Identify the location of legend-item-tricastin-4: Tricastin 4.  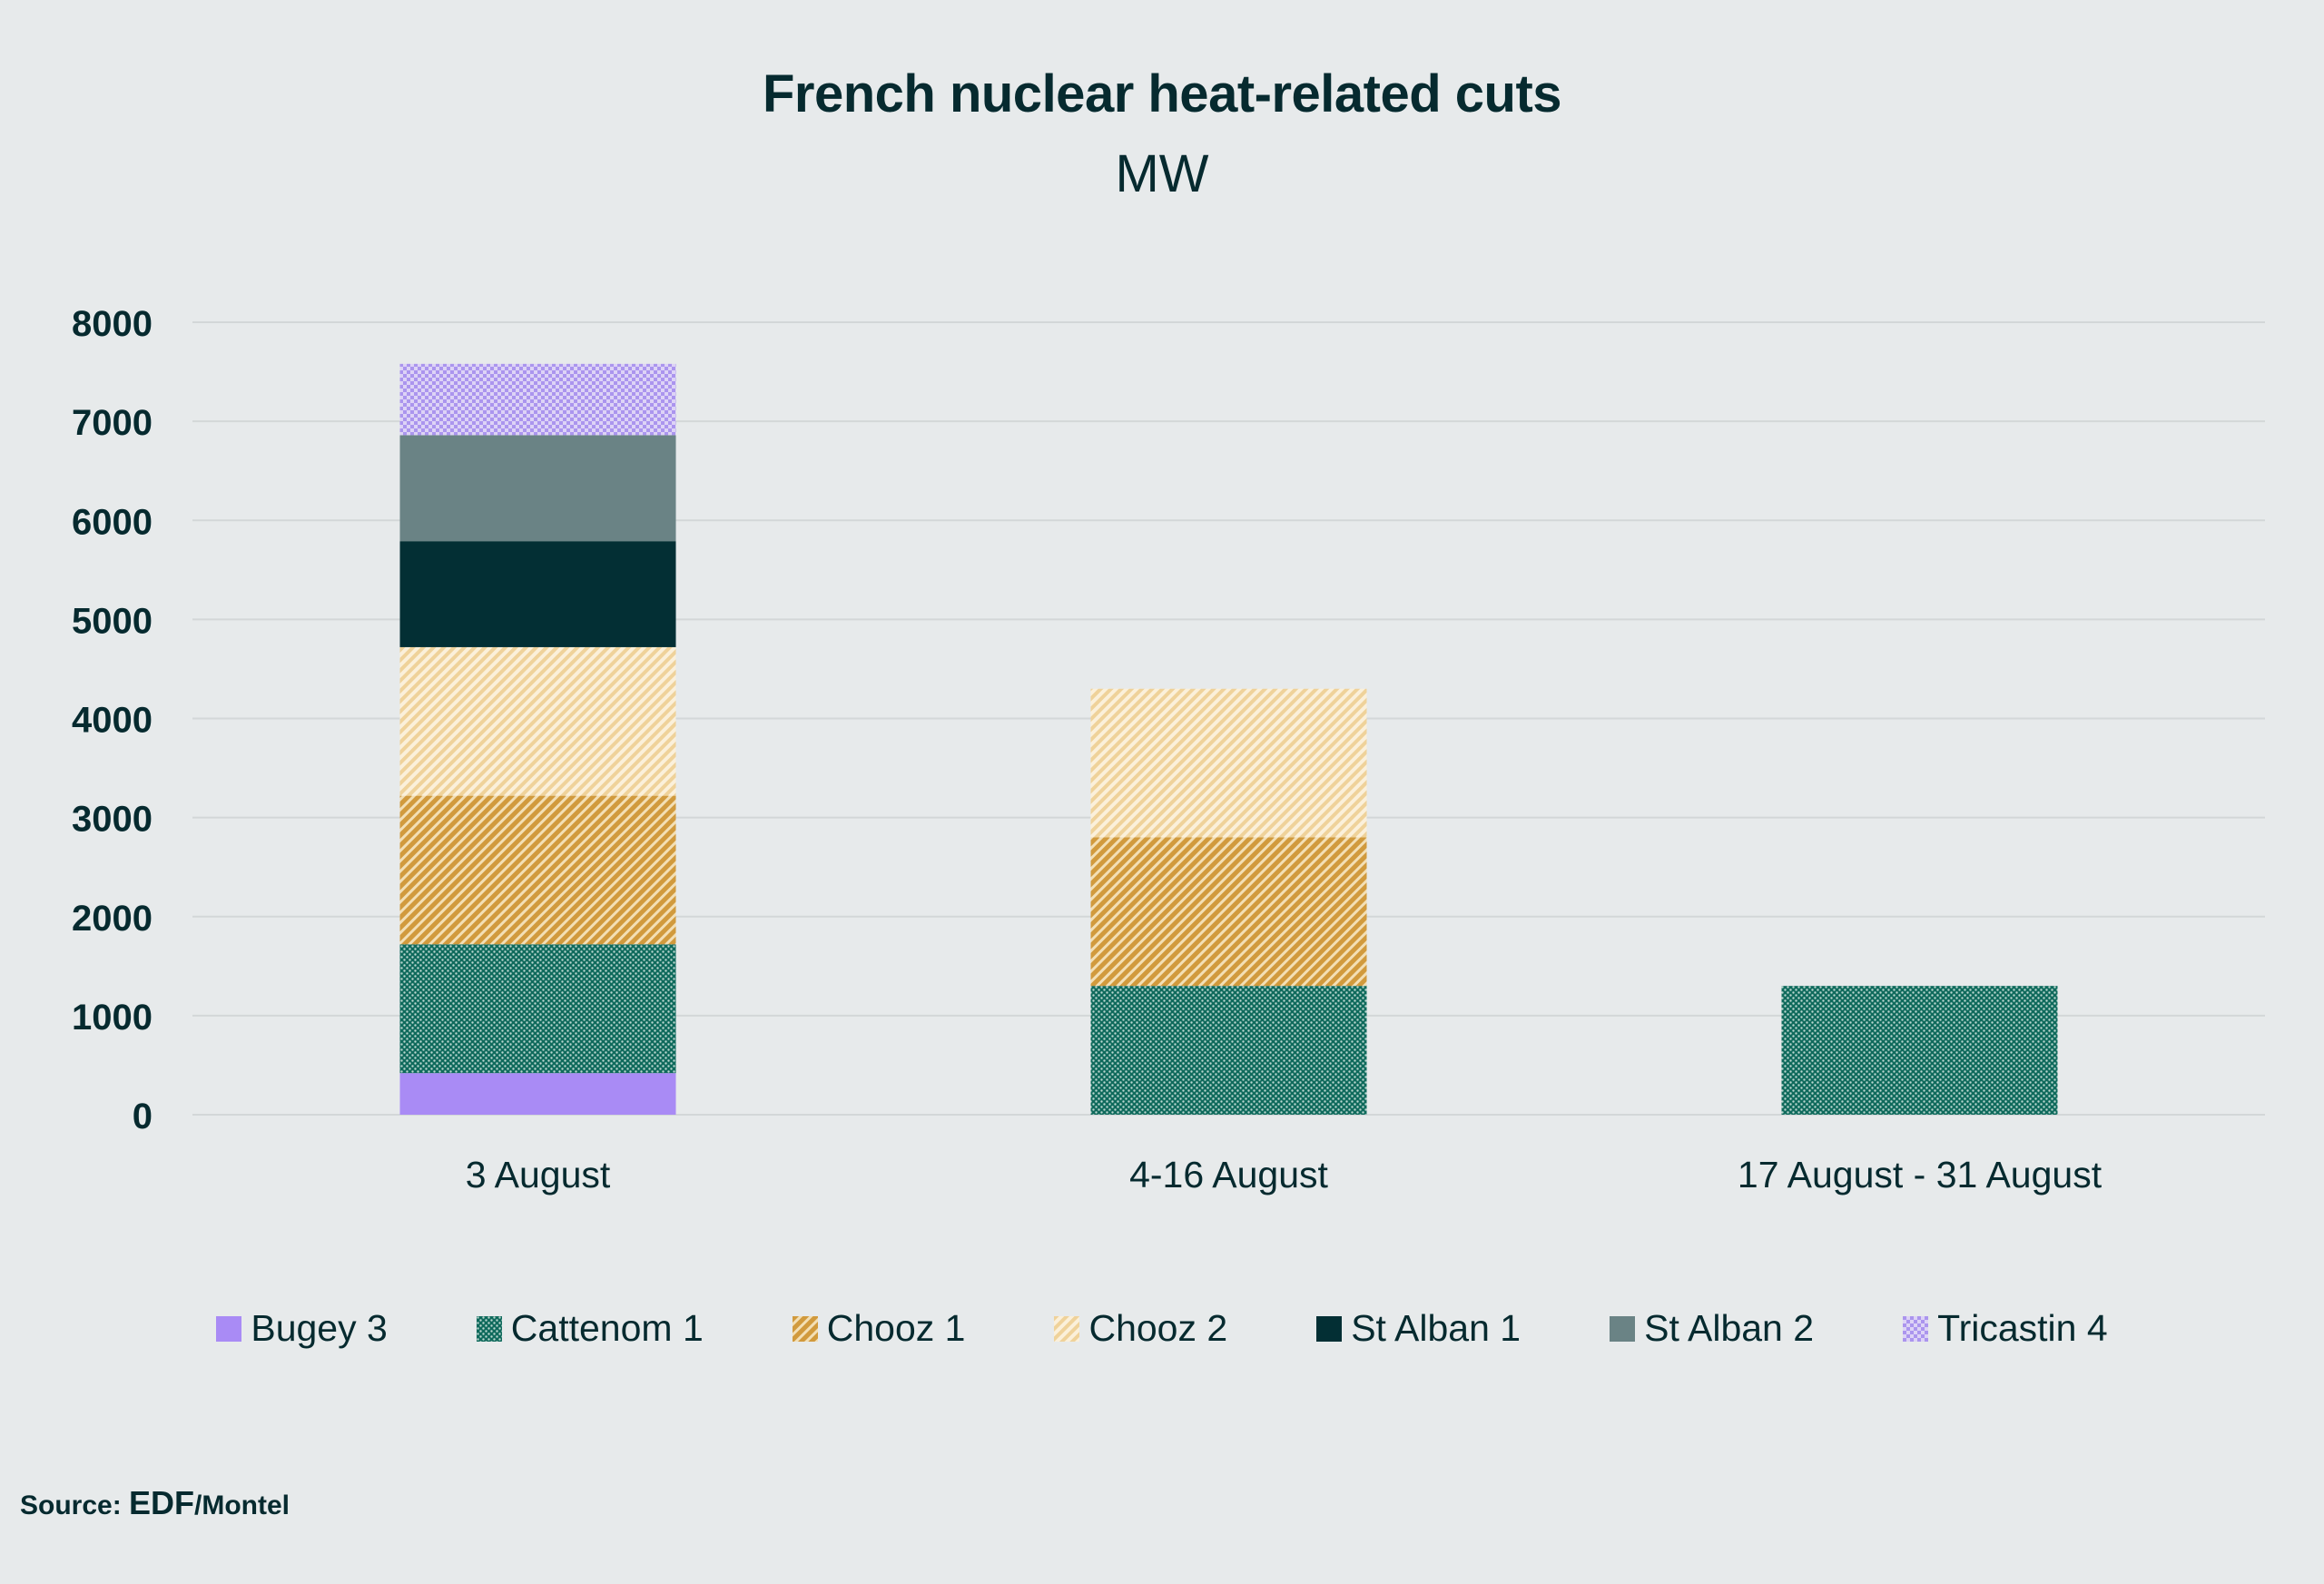
(2005, 1328).